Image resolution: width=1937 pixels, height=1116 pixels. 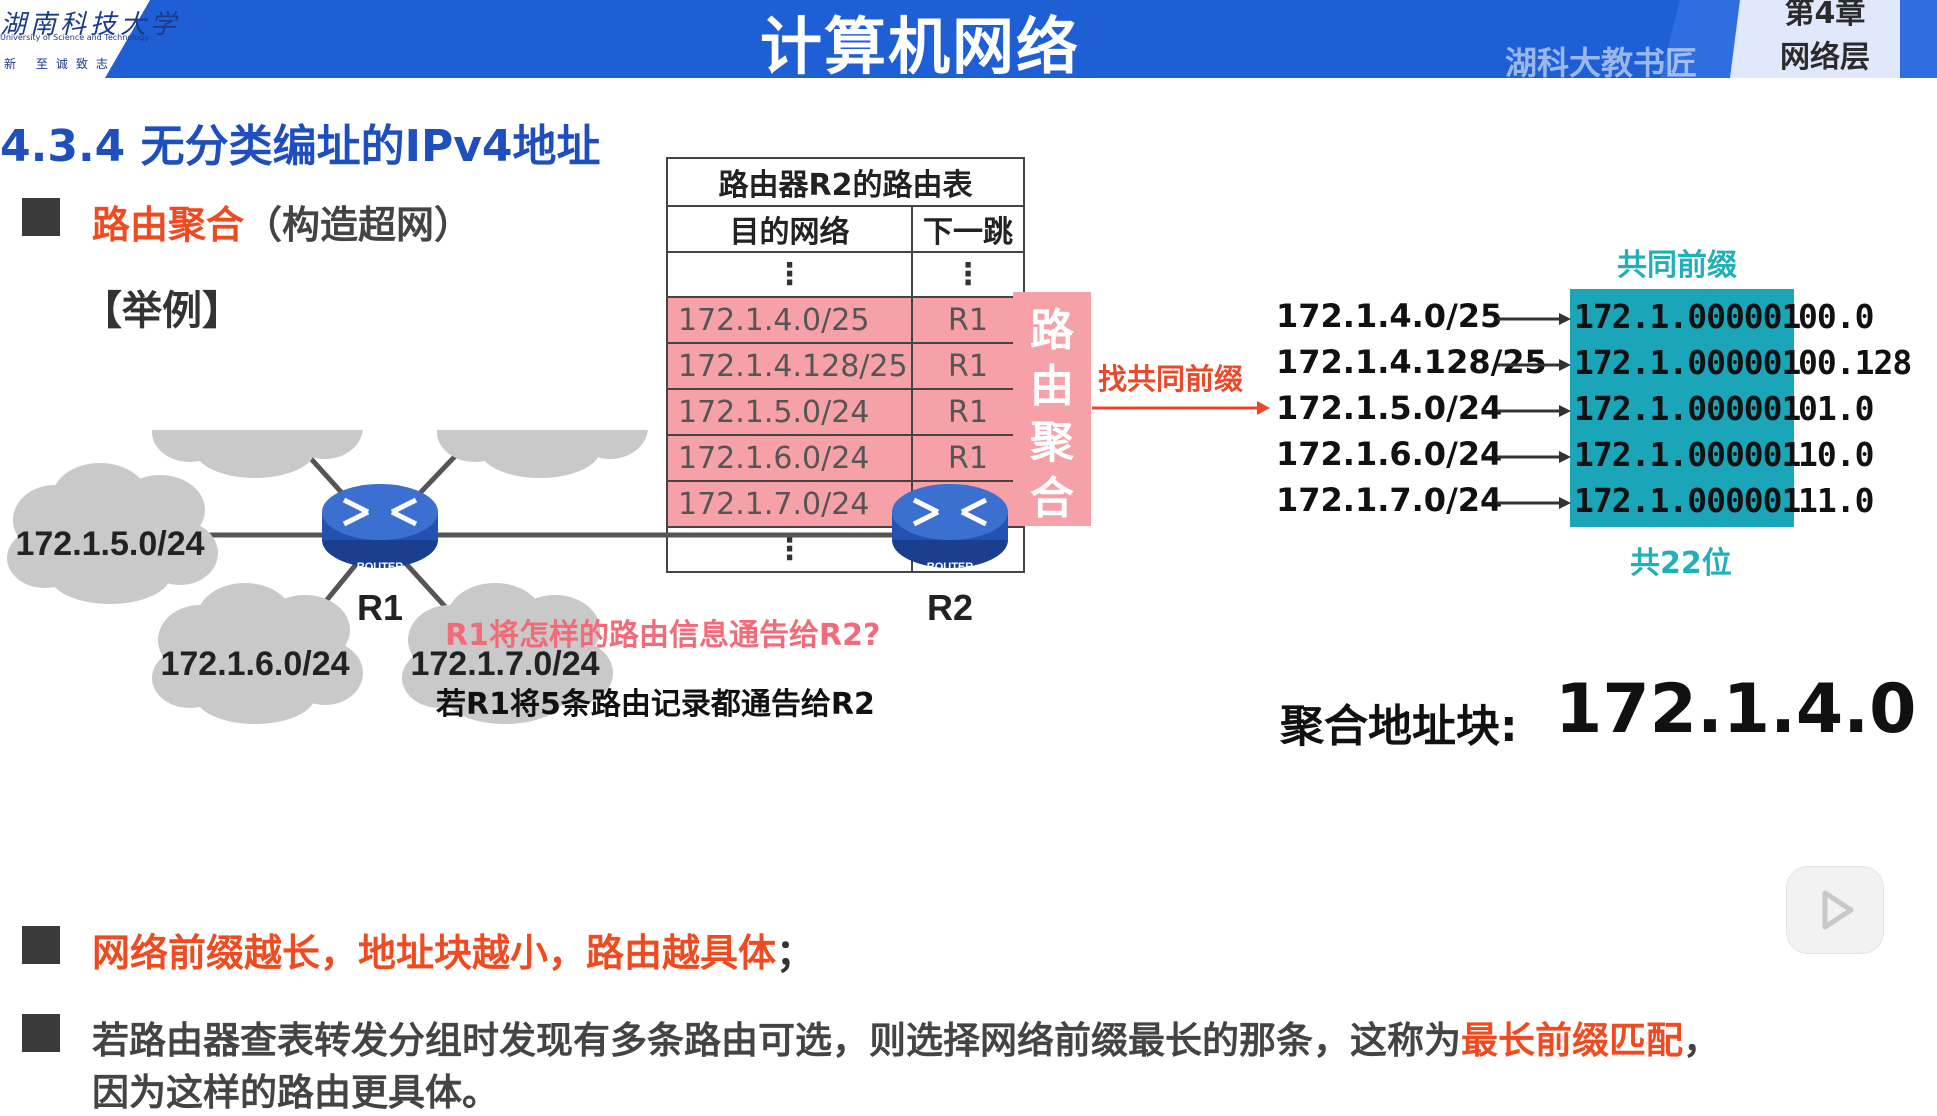 What do you see at coordinates (950, 556) in the screenshot?
I see `router-r2: ROUTER R2` at bounding box center [950, 556].